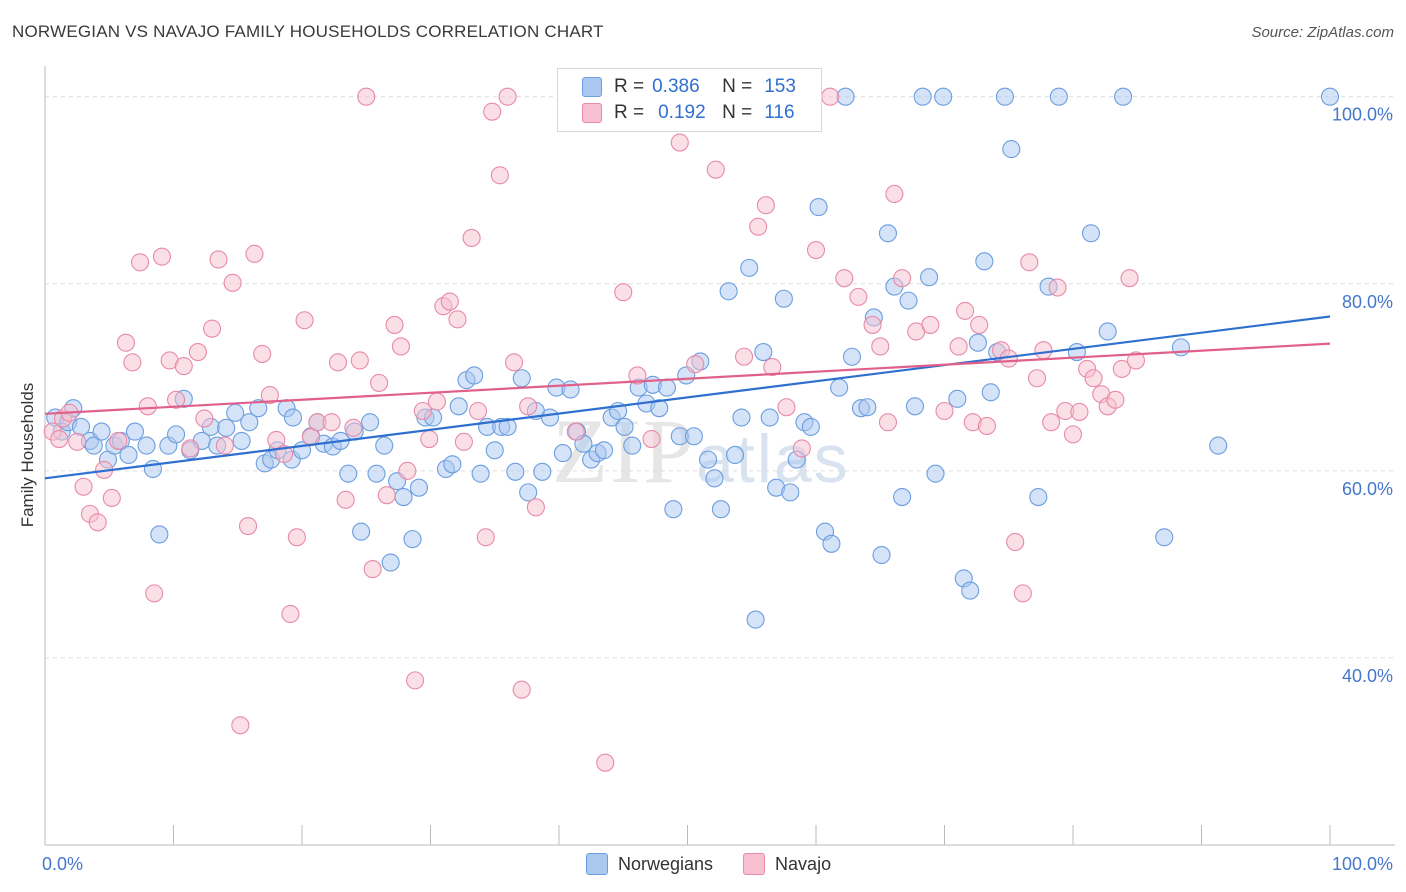  Describe the element at coordinates (687, 378) in the screenshot. I see `navajo-trend-line` at that location.